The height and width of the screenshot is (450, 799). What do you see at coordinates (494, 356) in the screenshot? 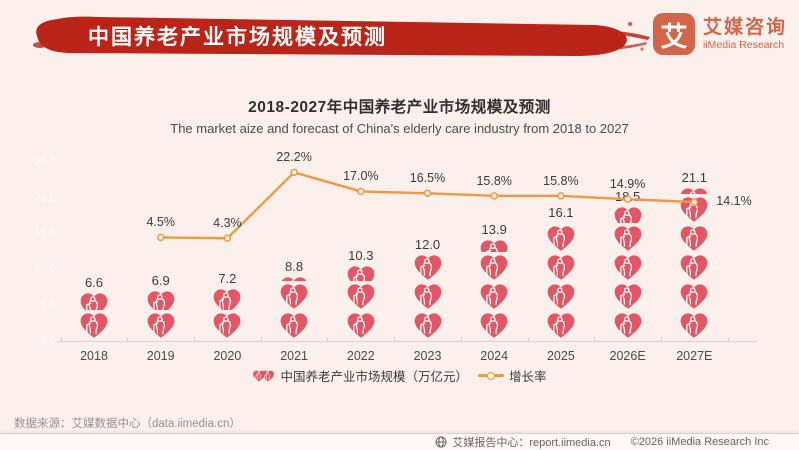
I see `x-axis-label: 2024` at bounding box center [494, 356].